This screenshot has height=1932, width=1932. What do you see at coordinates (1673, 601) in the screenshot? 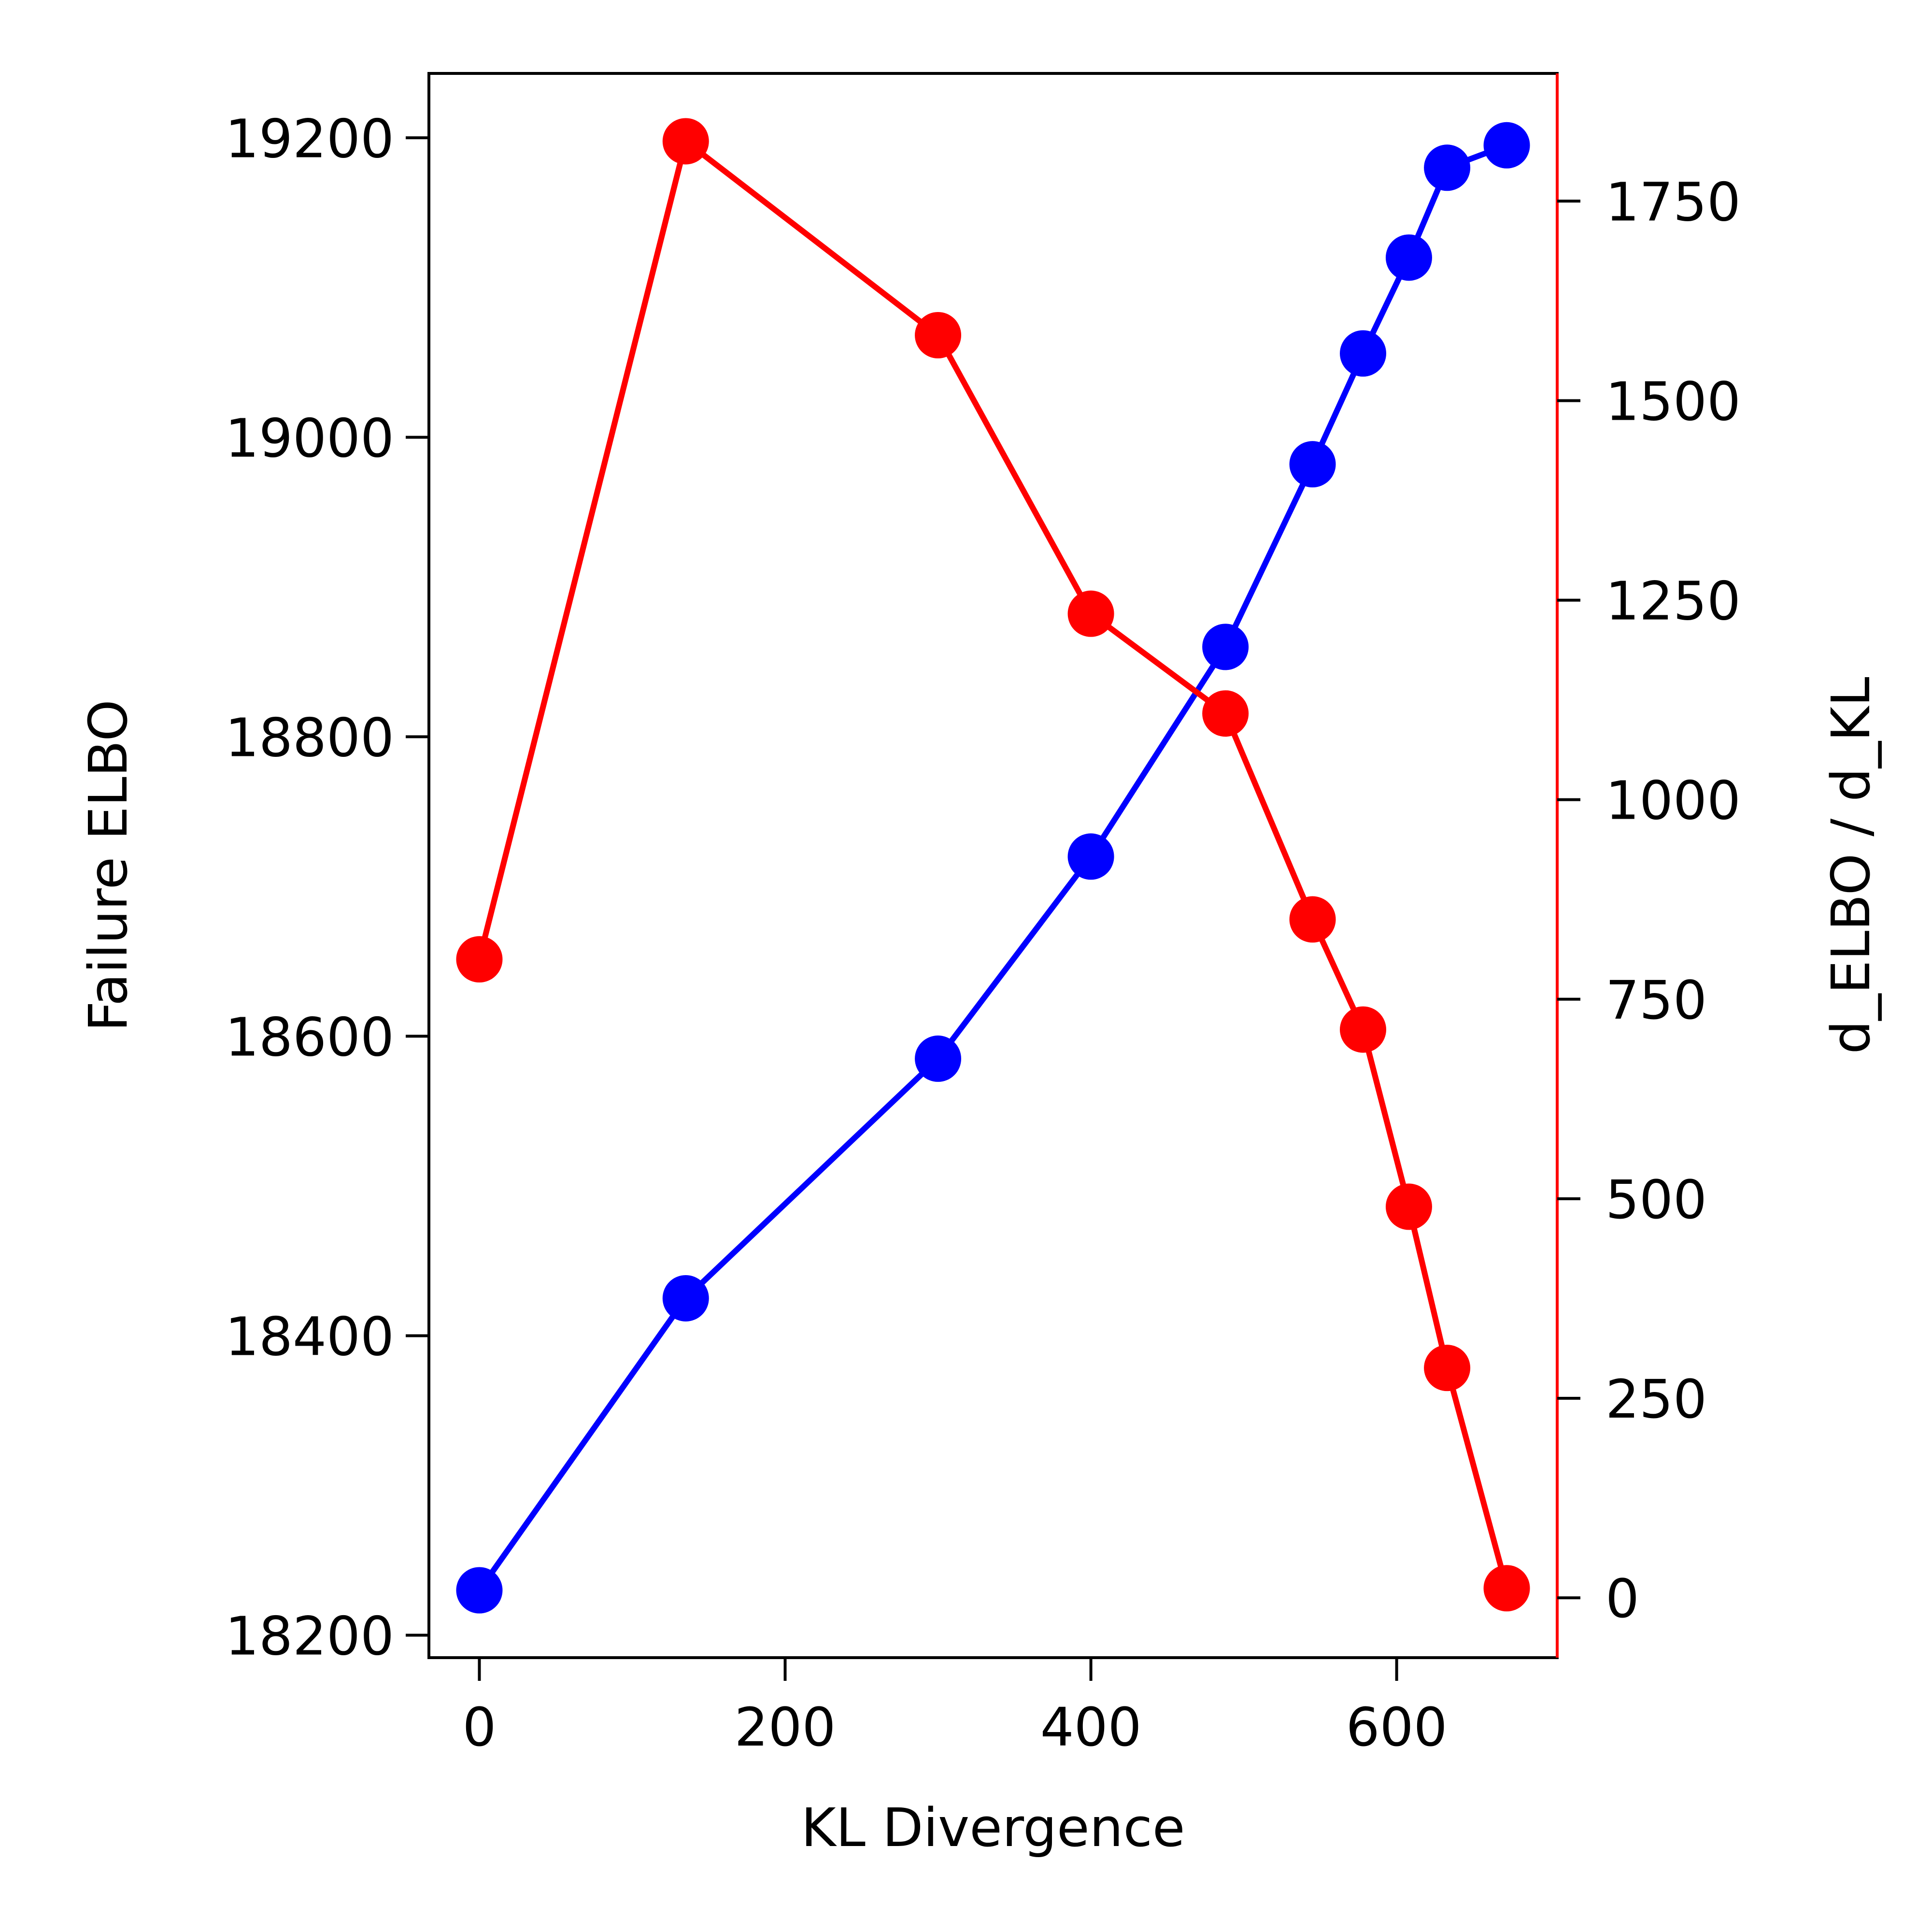
I see `y2-tick-label: 1250` at bounding box center [1673, 601].